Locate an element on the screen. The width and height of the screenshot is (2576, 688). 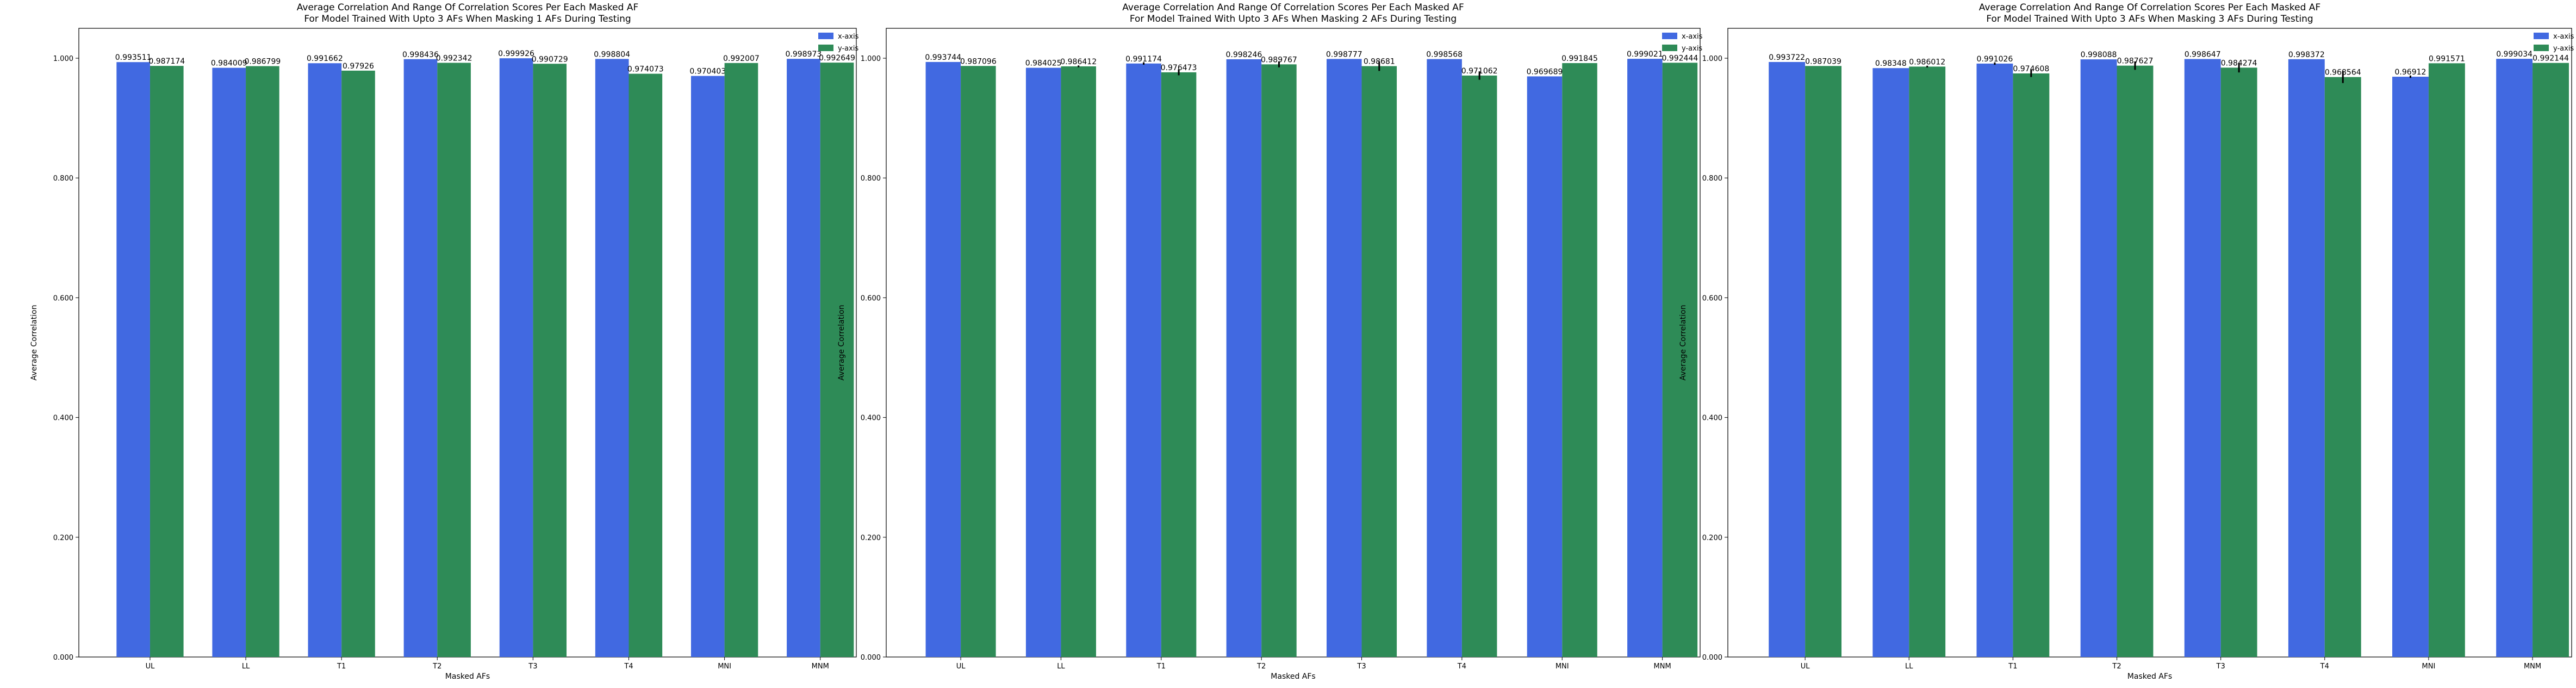
y-tick-label: 0.400 is located at coordinates (1712, 418).